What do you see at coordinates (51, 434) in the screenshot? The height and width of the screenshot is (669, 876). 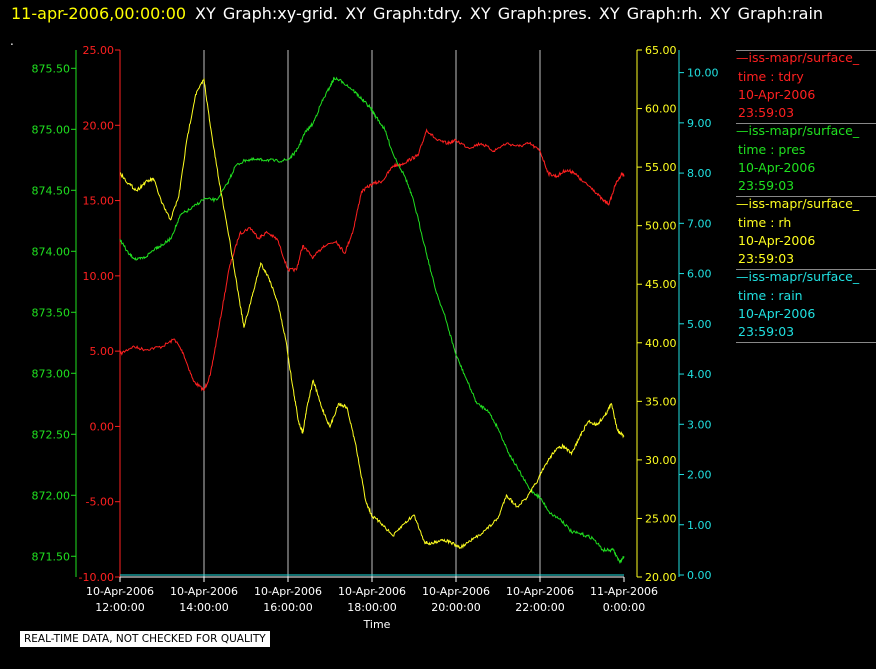 I see `pres-tick-label: 872.50` at bounding box center [51, 434].